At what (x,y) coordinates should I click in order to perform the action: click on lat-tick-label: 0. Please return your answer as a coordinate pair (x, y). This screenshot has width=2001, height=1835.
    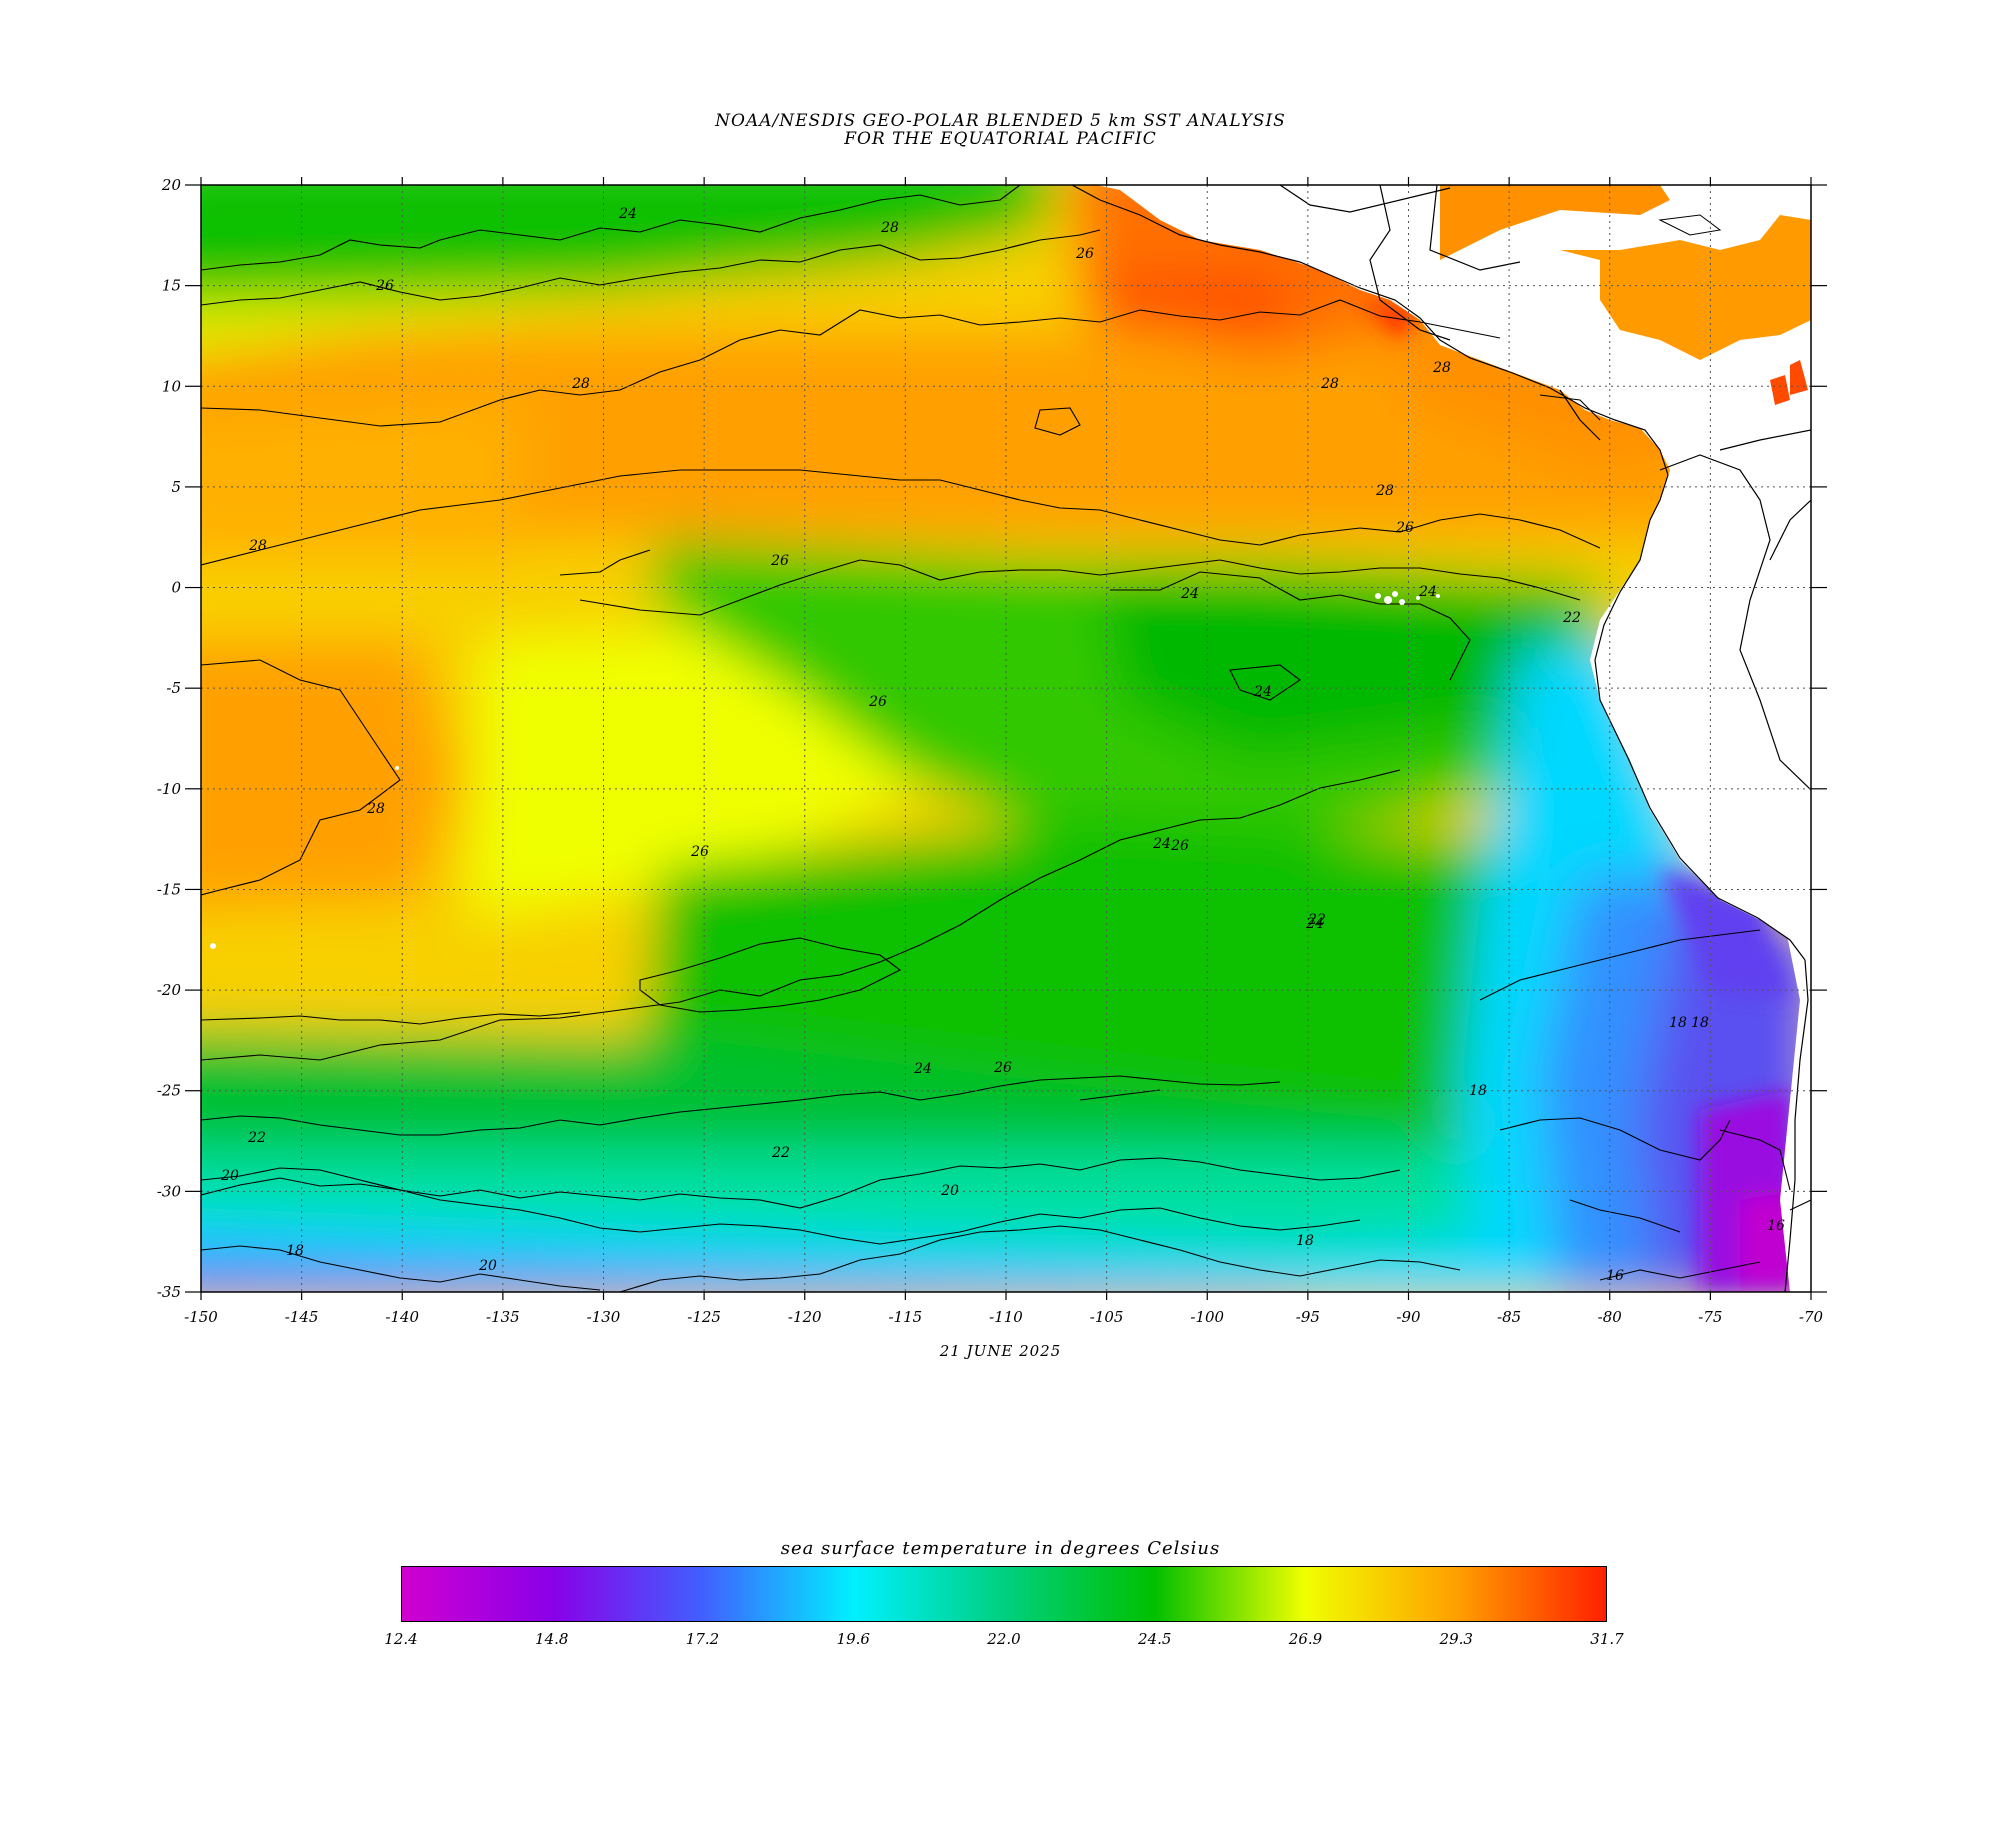
    Looking at the image, I should click on (176, 588).